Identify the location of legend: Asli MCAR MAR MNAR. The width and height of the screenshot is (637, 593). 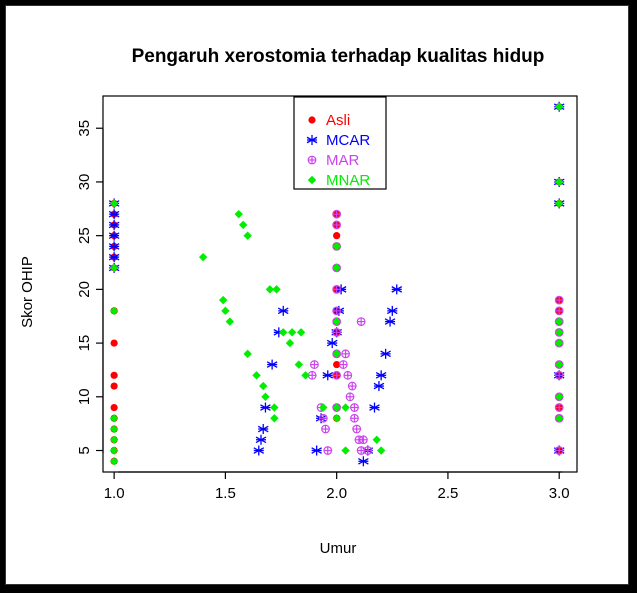
(340, 143).